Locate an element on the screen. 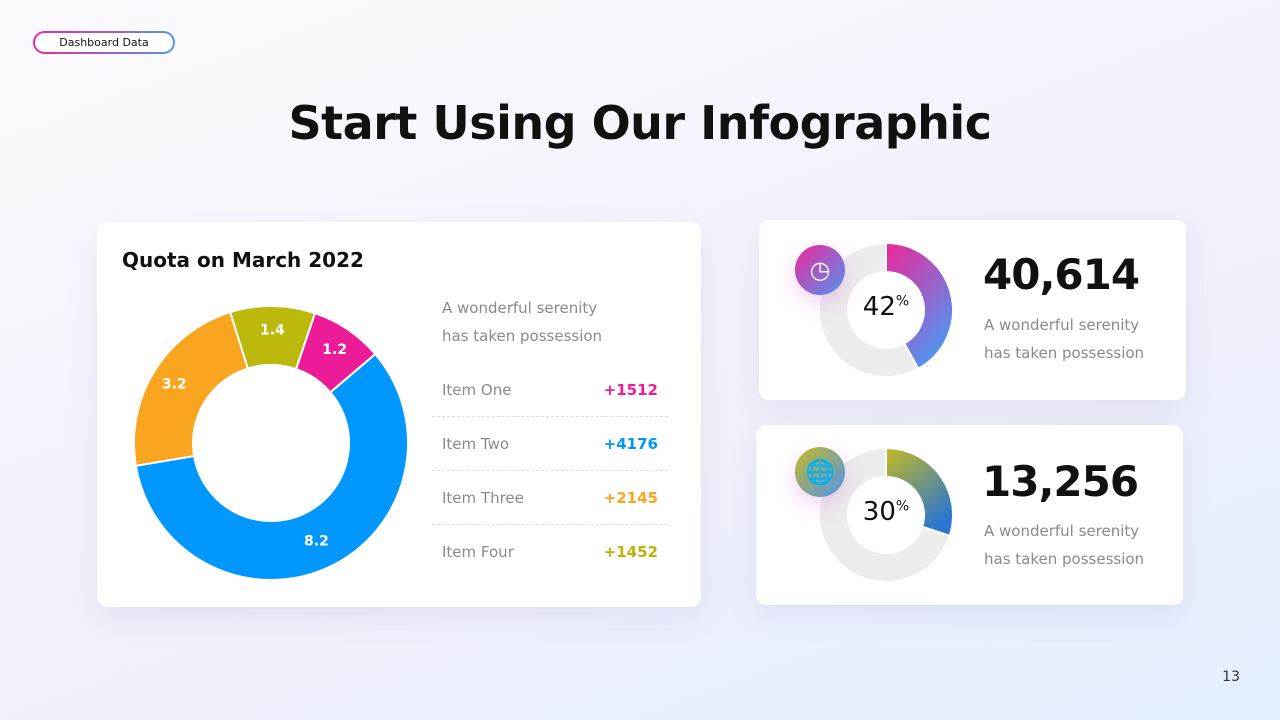 This screenshot has width=1280, height=720. item-value: +4176 is located at coordinates (630, 443).